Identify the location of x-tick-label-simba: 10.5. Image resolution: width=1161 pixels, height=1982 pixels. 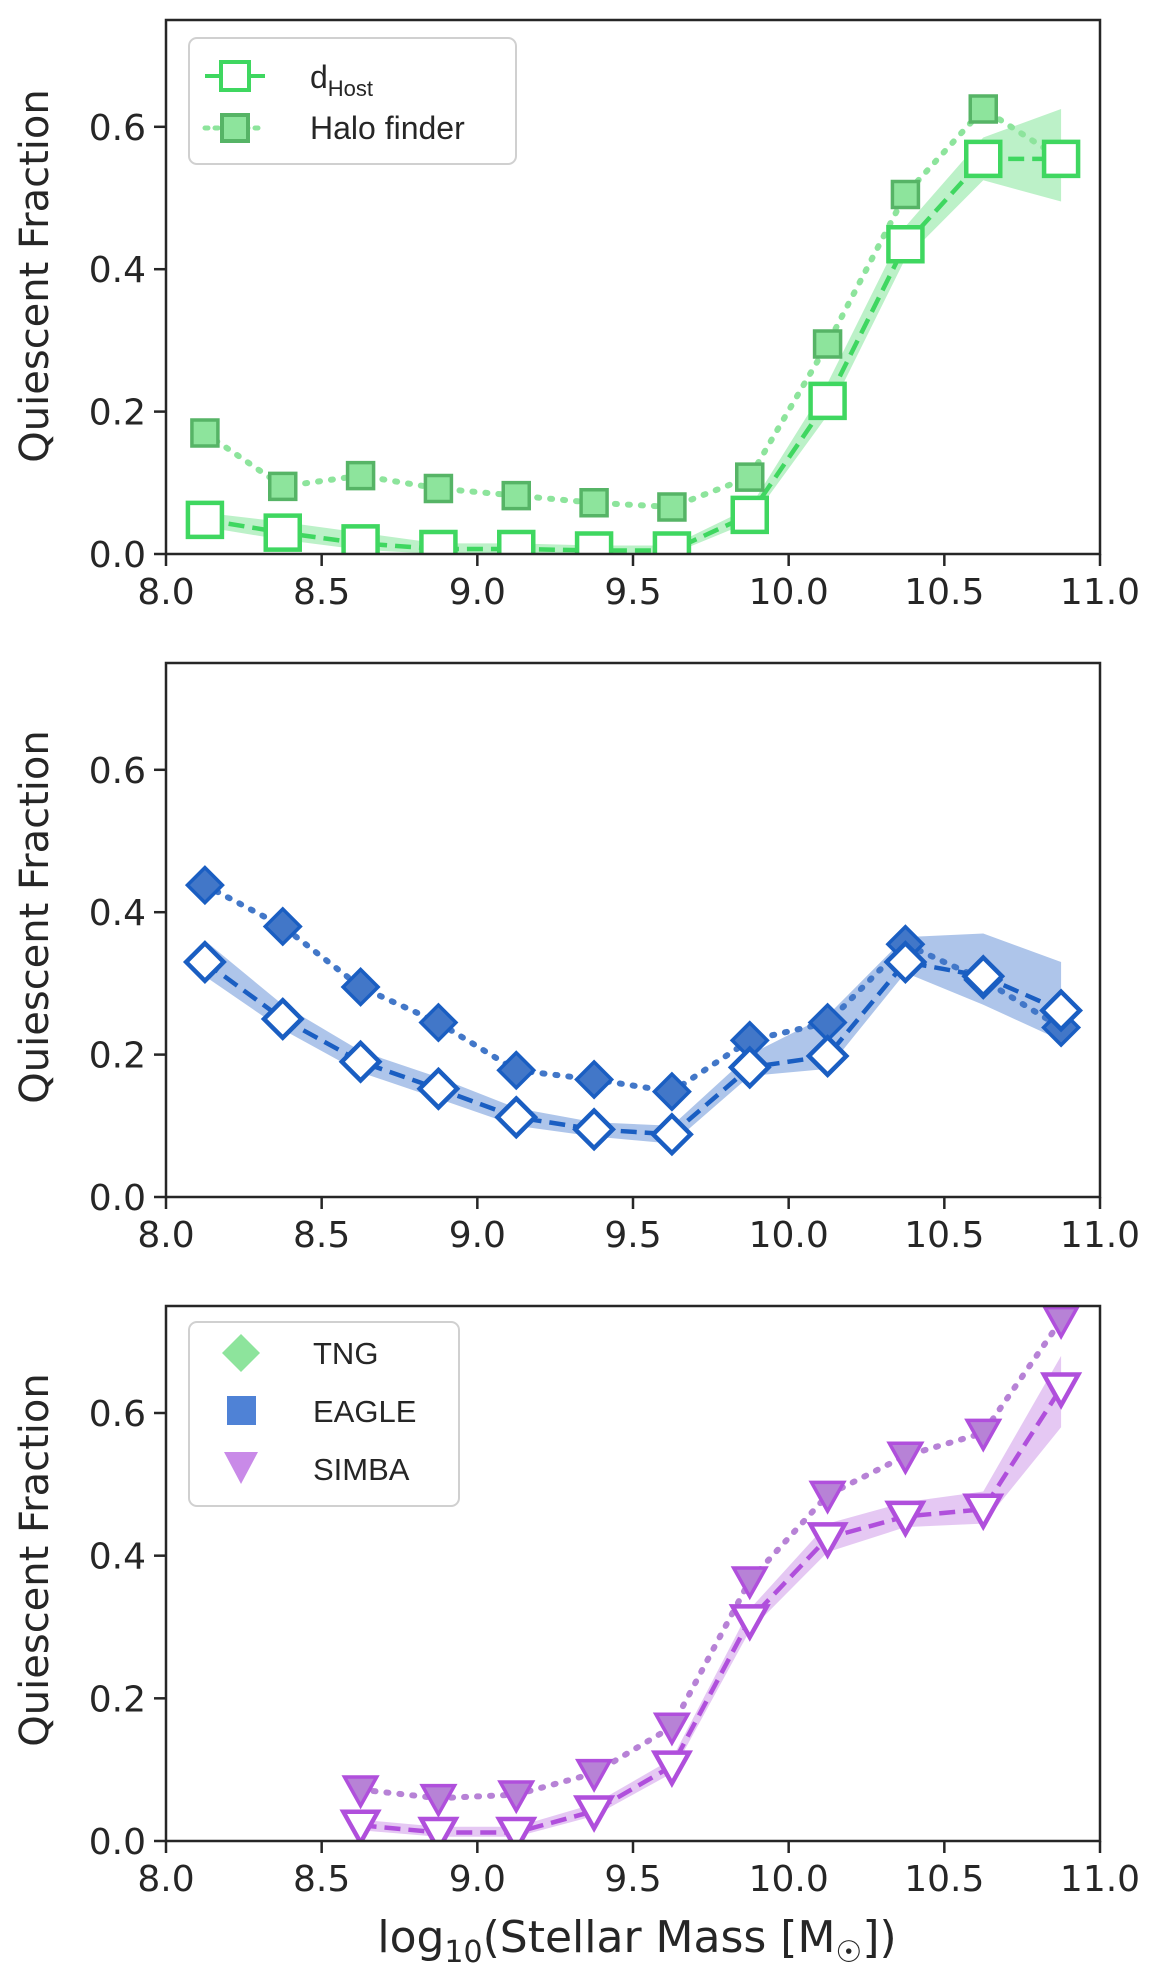
(944, 1879).